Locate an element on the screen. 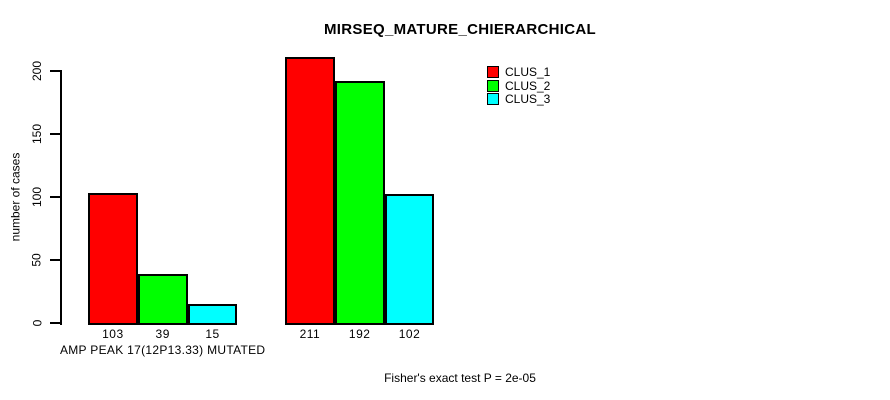  legend-item: CLUS_2 is located at coordinates (519, 85).